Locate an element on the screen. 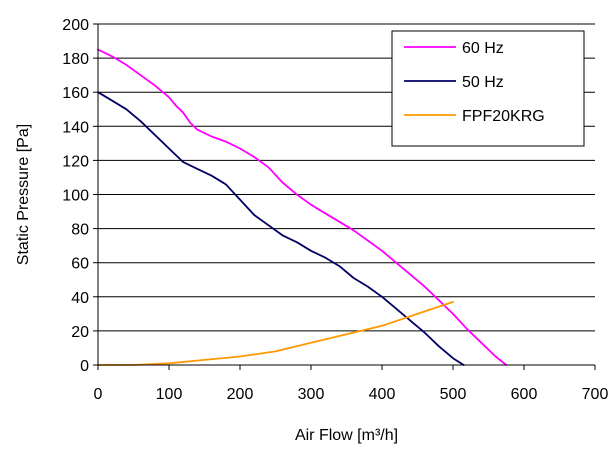  y-tick-label-60: 60 is located at coordinates (80, 264).